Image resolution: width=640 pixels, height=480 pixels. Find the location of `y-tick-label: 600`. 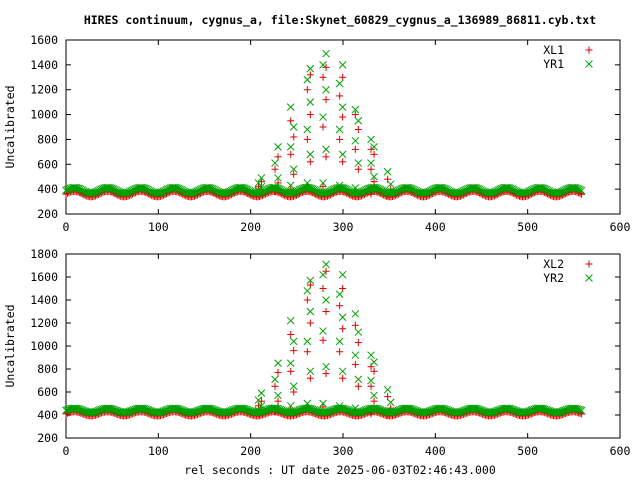

y-tick-label: 600 is located at coordinates (47, 392).